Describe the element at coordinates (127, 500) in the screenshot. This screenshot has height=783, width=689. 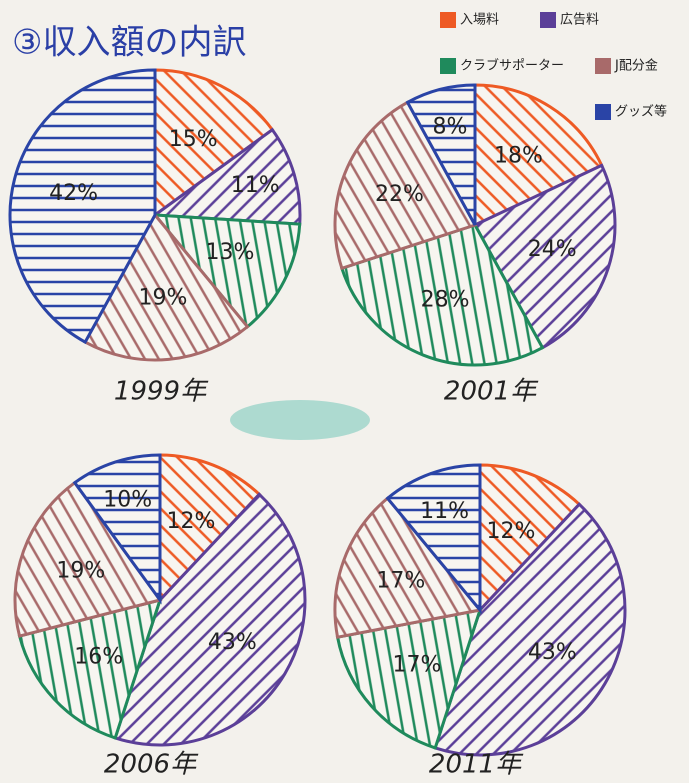
I see `value-label: 10%` at that location.